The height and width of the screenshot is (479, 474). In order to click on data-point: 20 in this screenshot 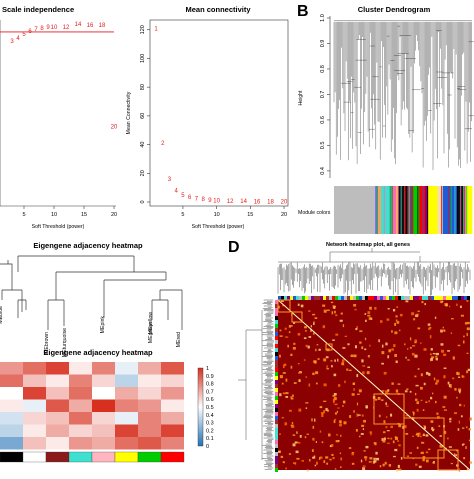, I will do `click(114, 127)`.